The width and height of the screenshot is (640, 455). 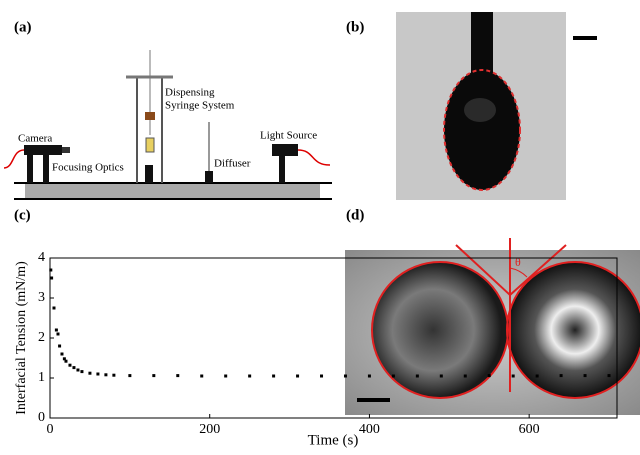 I want to click on panel-label: (b), so click(x=355, y=27).